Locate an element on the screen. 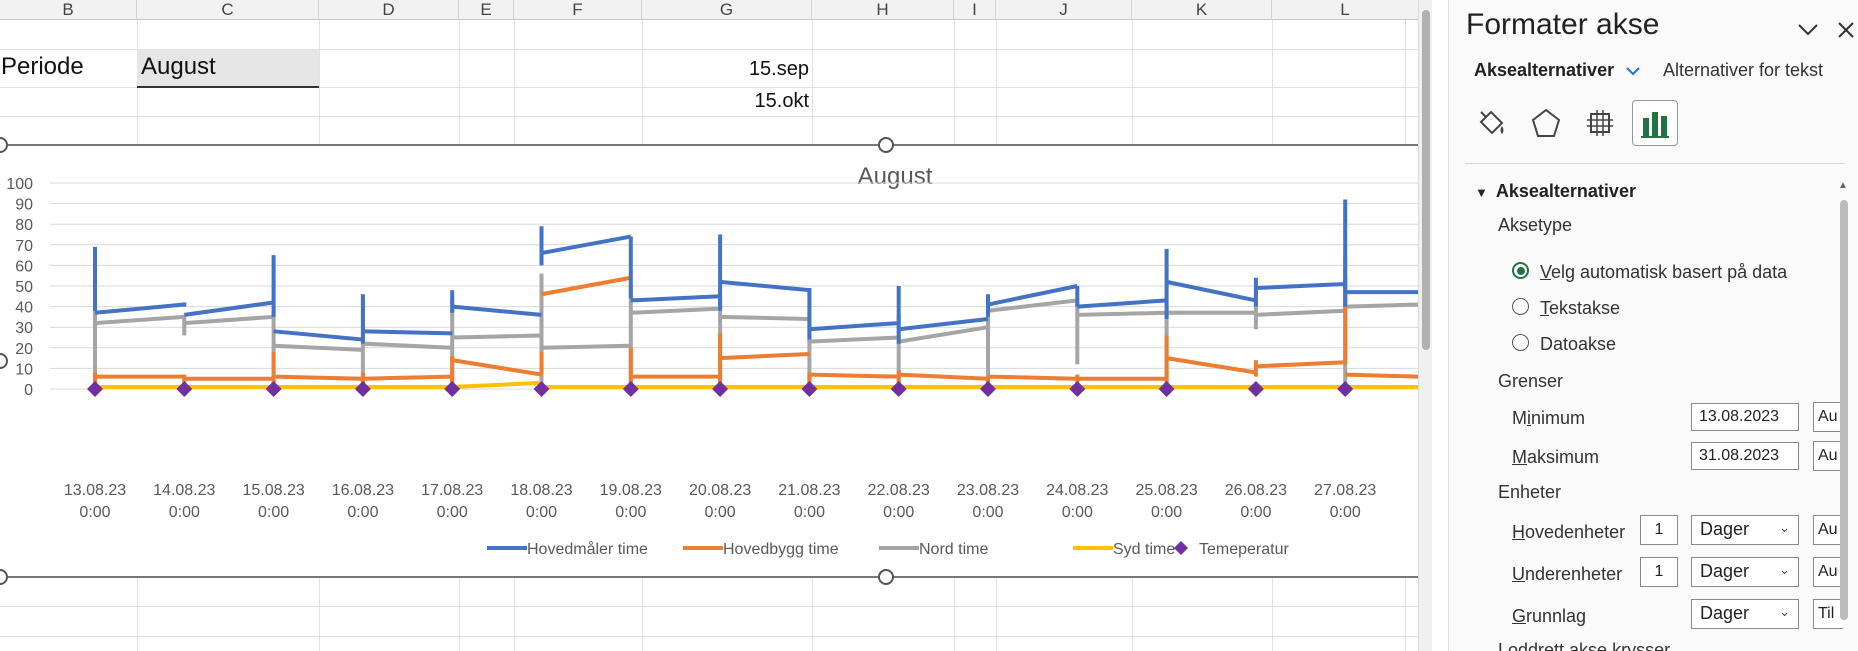  maximum-label: Maksimum is located at coordinates (1556, 457).